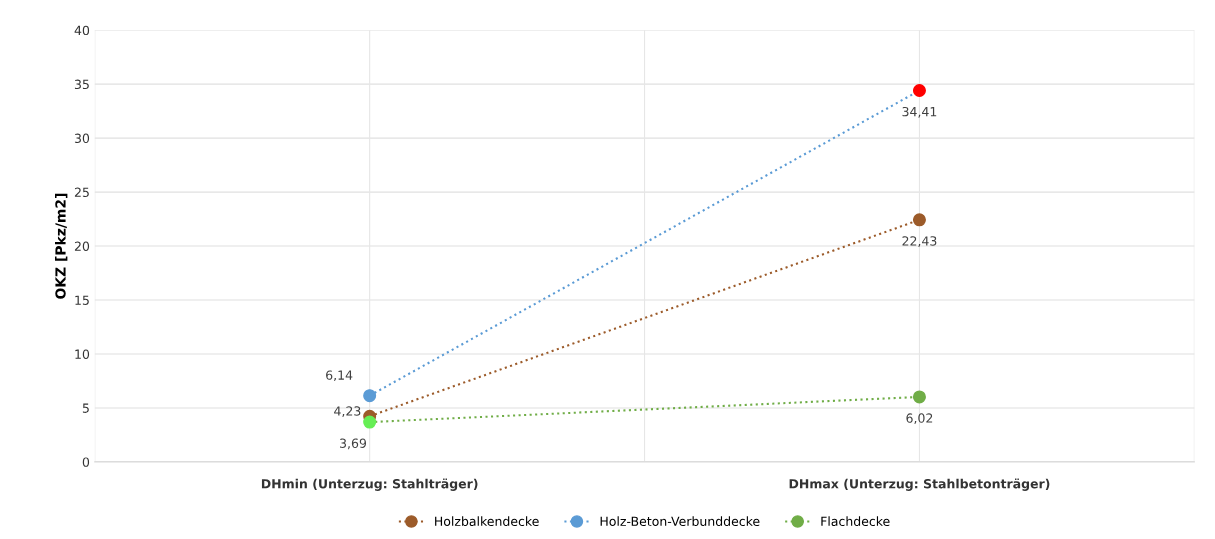 The image size is (1215, 539). I want to click on data-label: 34,41, so click(919, 112).